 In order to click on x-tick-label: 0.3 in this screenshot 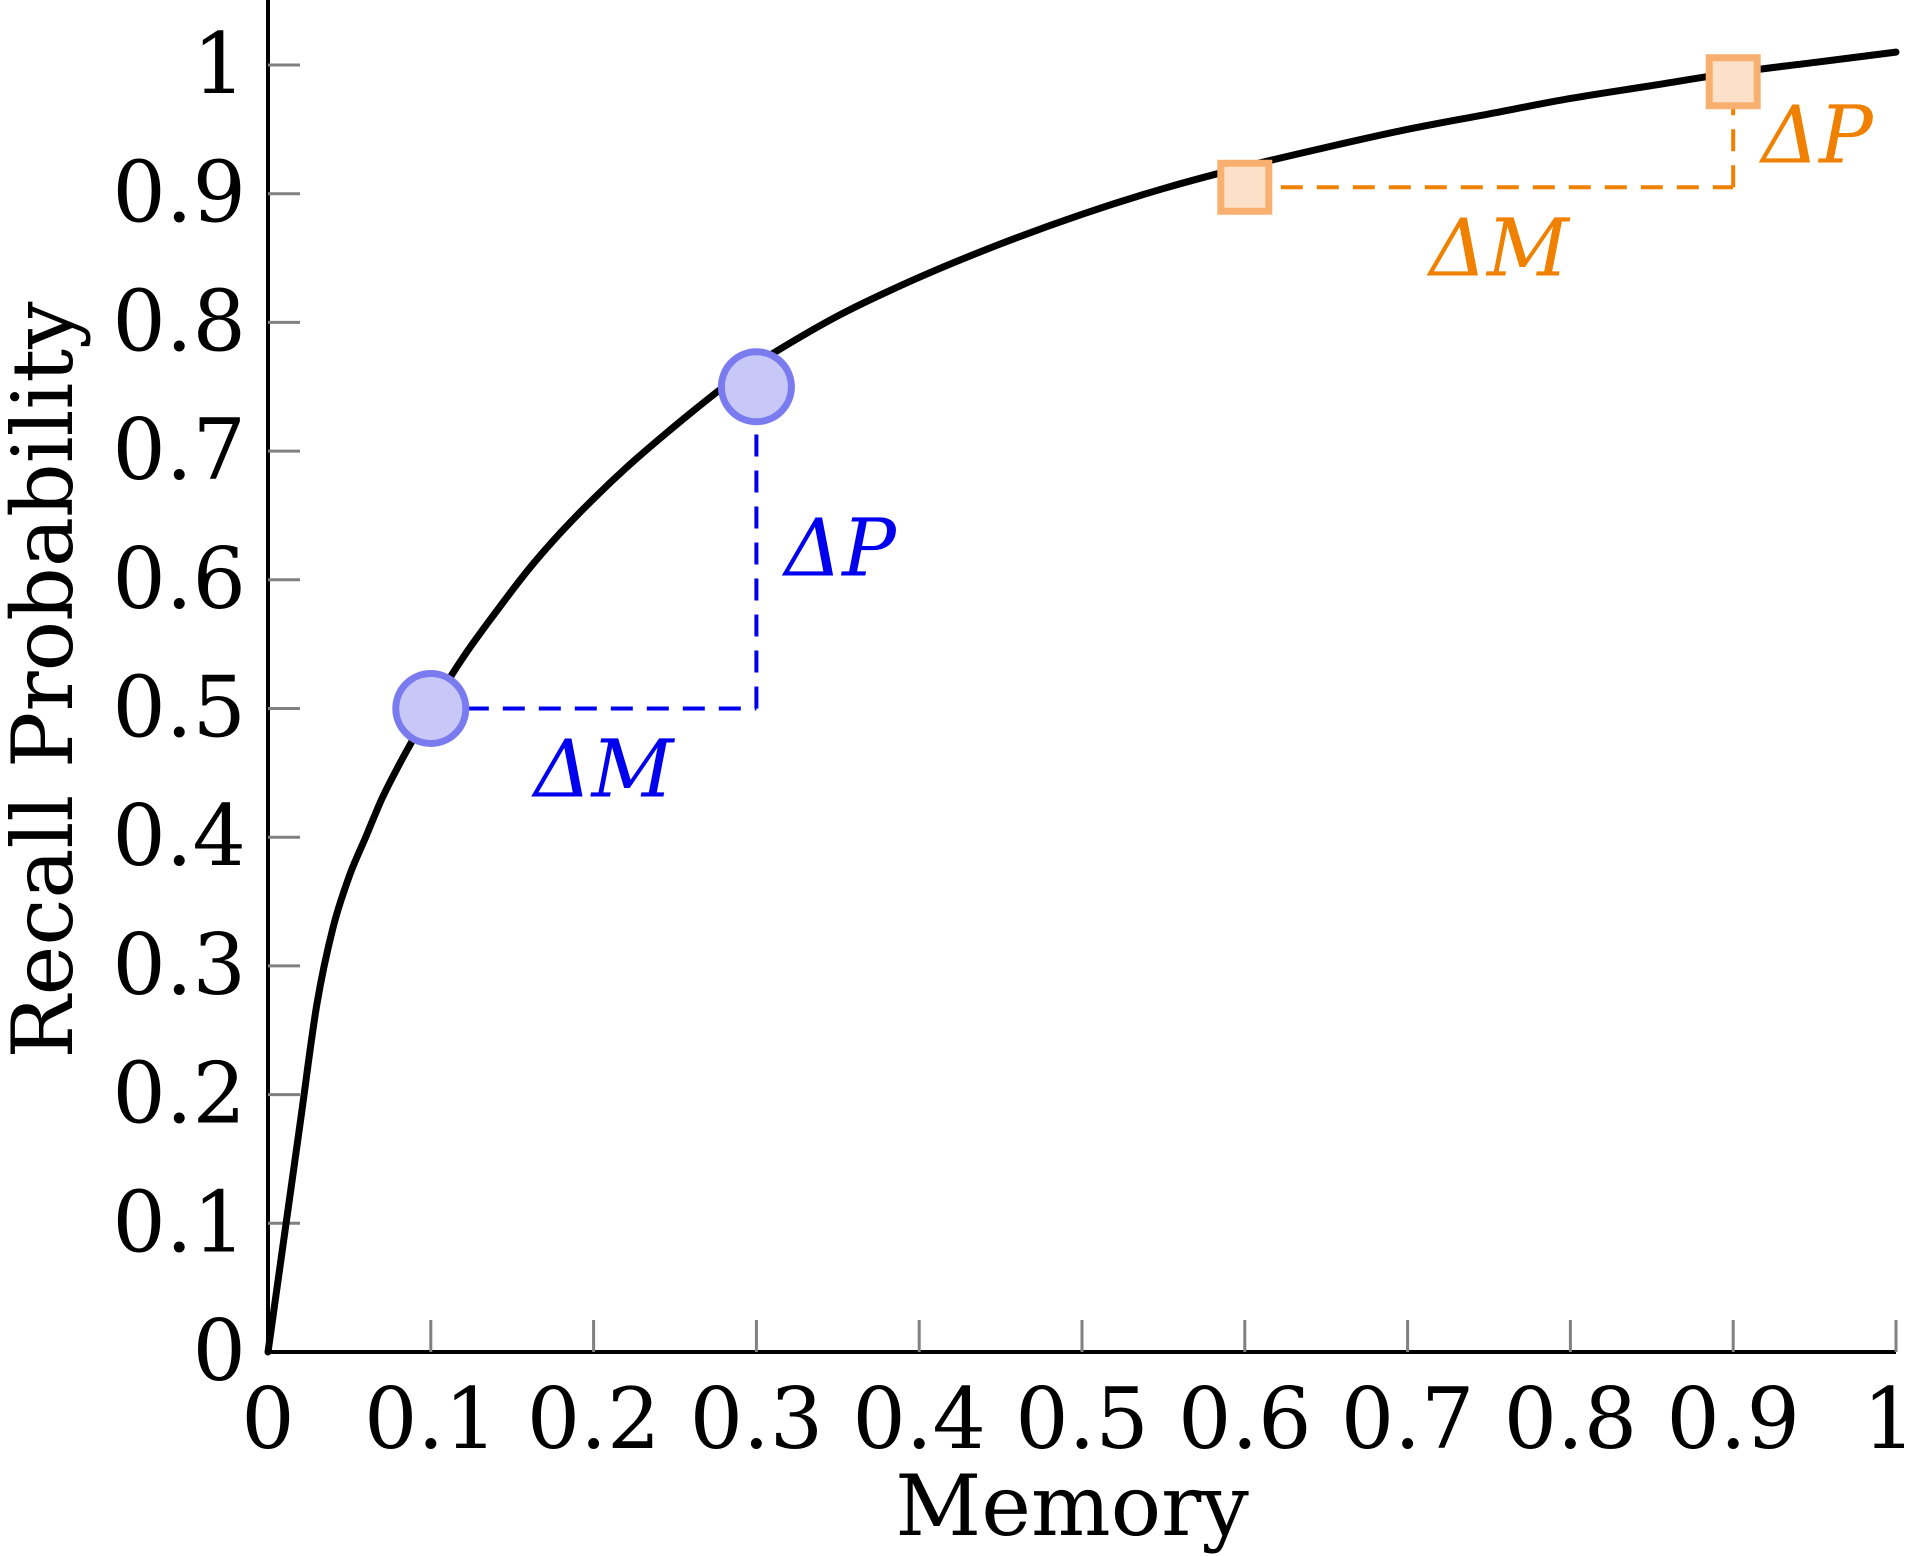, I will do `click(757, 1419)`.